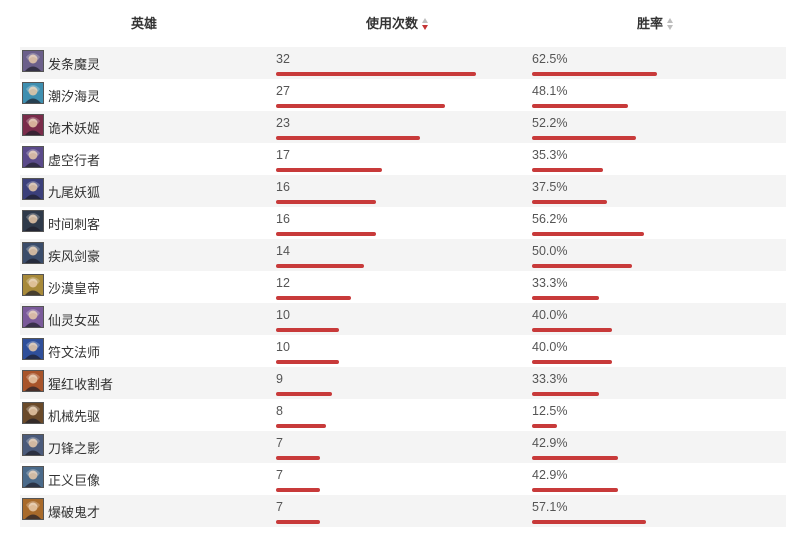 This screenshot has width=806, height=537. Describe the element at coordinates (283, 91) in the screenshot. I see `uses-value: 27` at that location.